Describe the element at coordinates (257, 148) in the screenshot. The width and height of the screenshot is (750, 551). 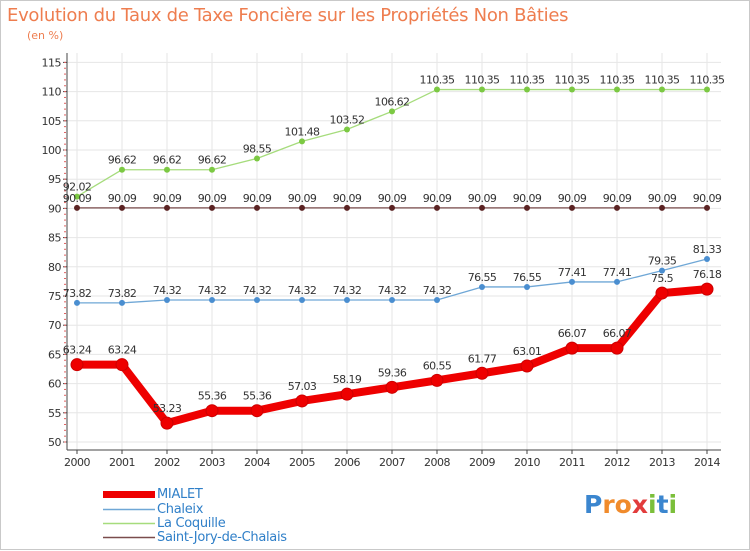
I see `data-label: 98.55` at that location.